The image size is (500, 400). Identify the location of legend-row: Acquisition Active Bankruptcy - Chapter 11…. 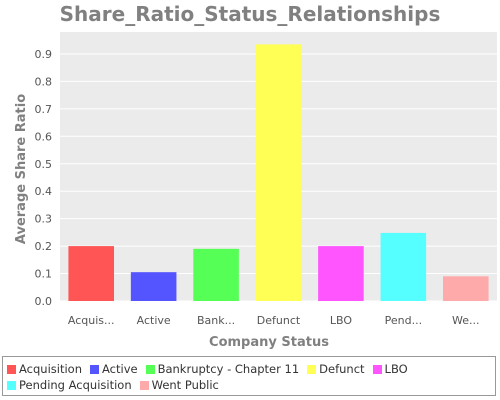
(249, 369).